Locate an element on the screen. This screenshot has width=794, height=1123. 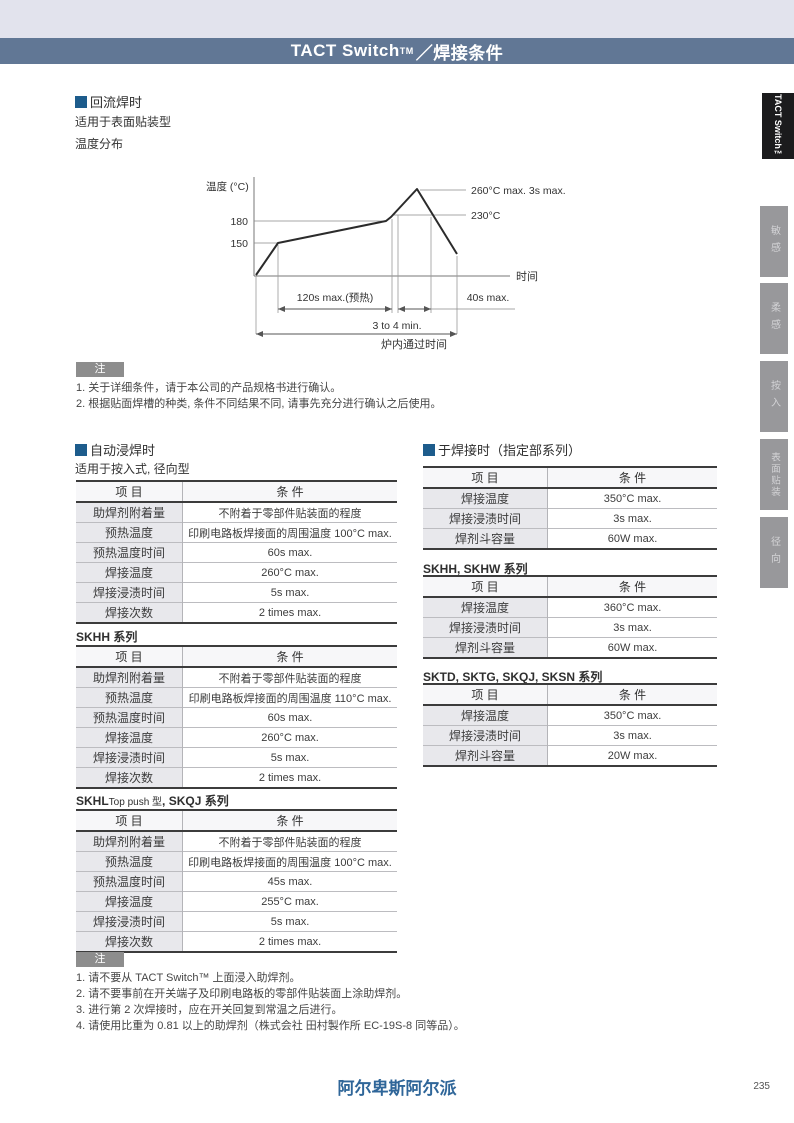
side-tab-anru: 按入 is located at coordinates (774, 396).